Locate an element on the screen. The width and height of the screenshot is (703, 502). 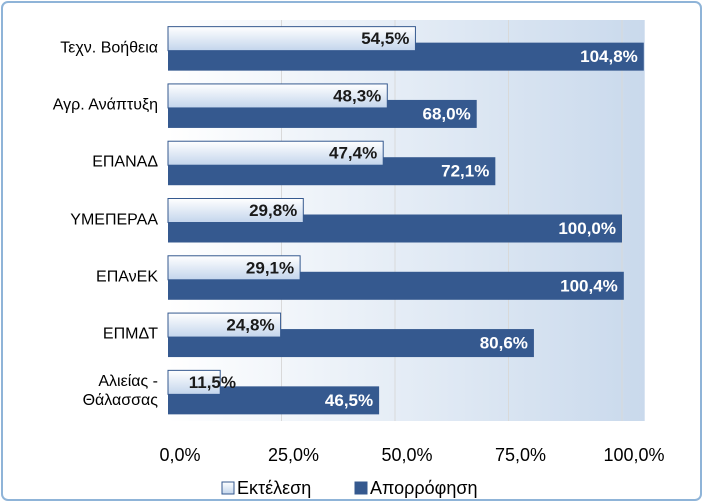
category-label: ΕΠΑΝΑΔ is located at coordinates (125, 162).